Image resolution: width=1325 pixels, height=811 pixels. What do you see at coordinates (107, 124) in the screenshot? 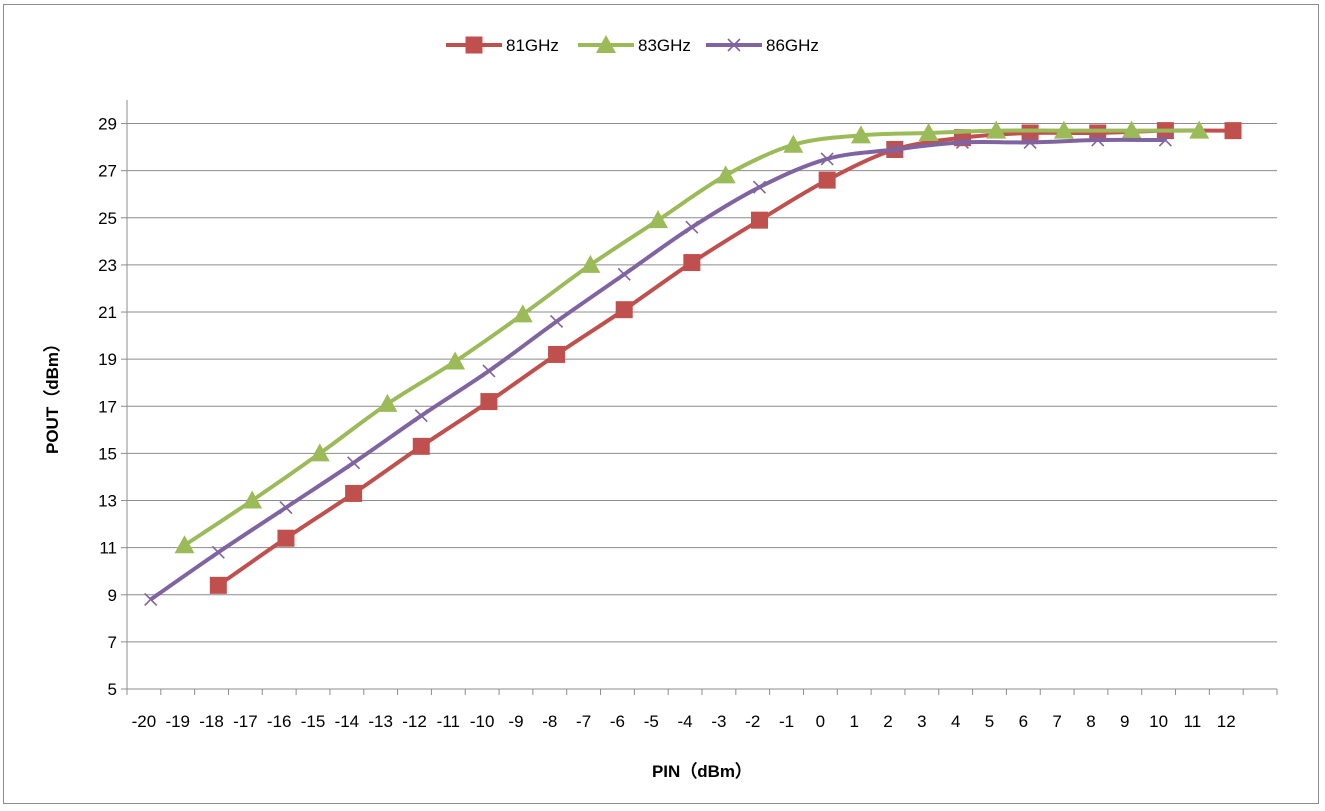
I see `y-tick-label: 29` at bounding box center [107, 124].